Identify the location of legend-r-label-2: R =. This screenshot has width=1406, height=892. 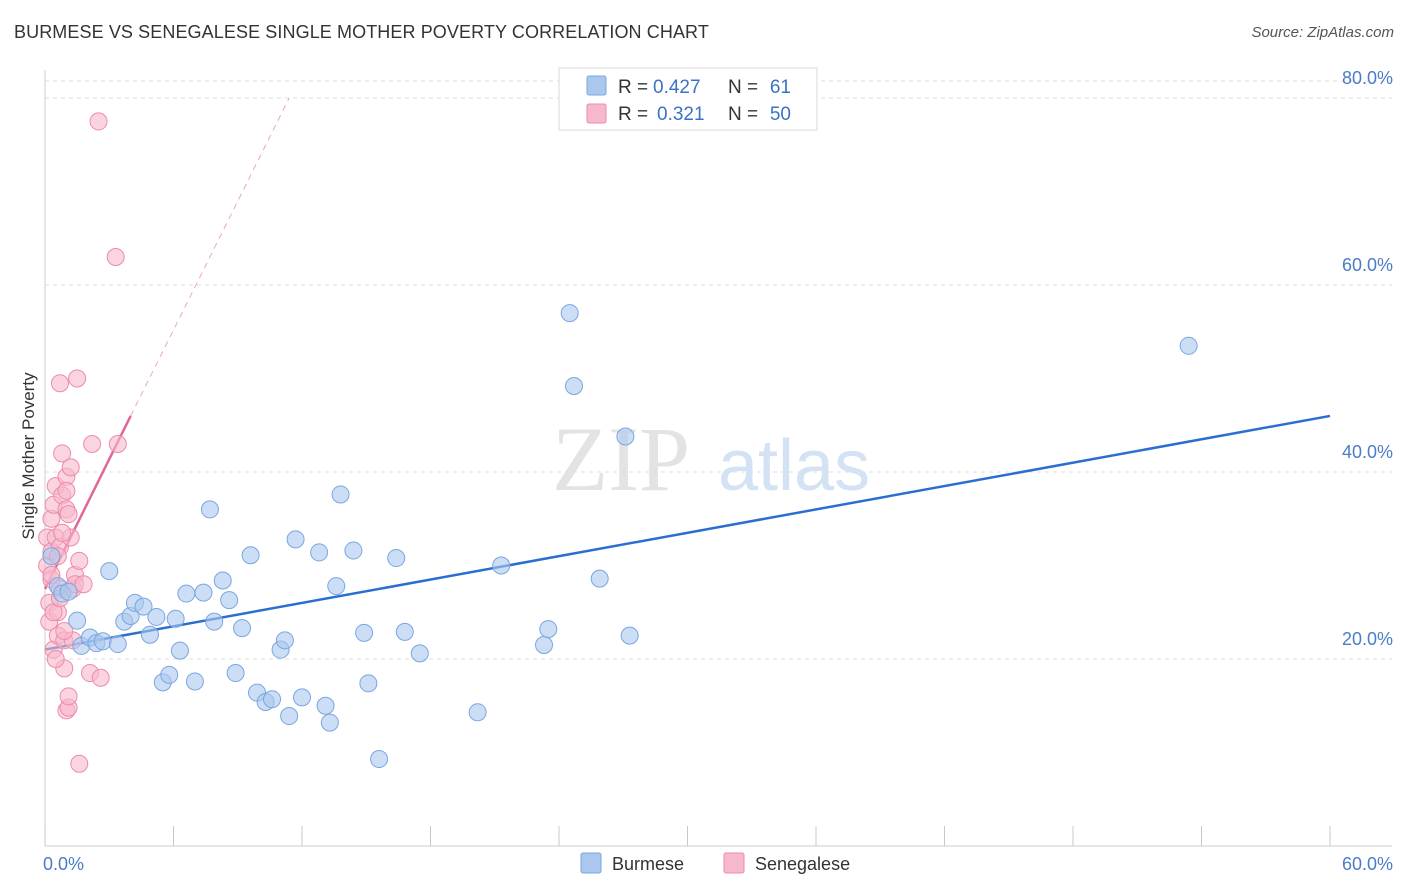
(633, 114).